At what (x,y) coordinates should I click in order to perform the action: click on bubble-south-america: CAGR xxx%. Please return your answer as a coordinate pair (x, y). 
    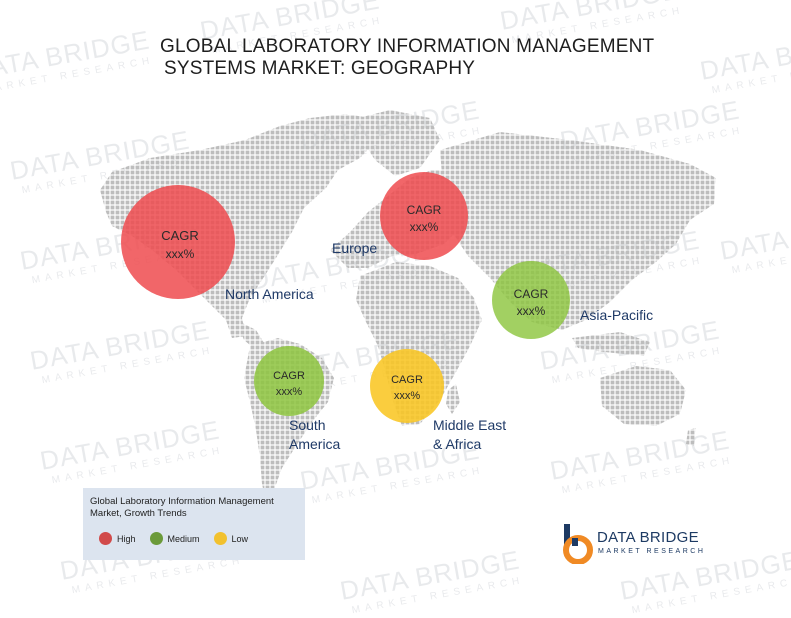
    Looking at the image, I should click on (289, 381).